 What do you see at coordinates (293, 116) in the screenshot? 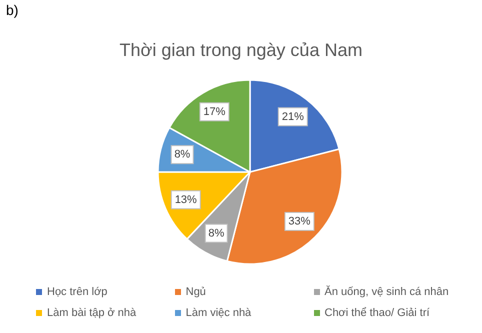
I see `data-label: 21%` at bounding box center [293, 116].